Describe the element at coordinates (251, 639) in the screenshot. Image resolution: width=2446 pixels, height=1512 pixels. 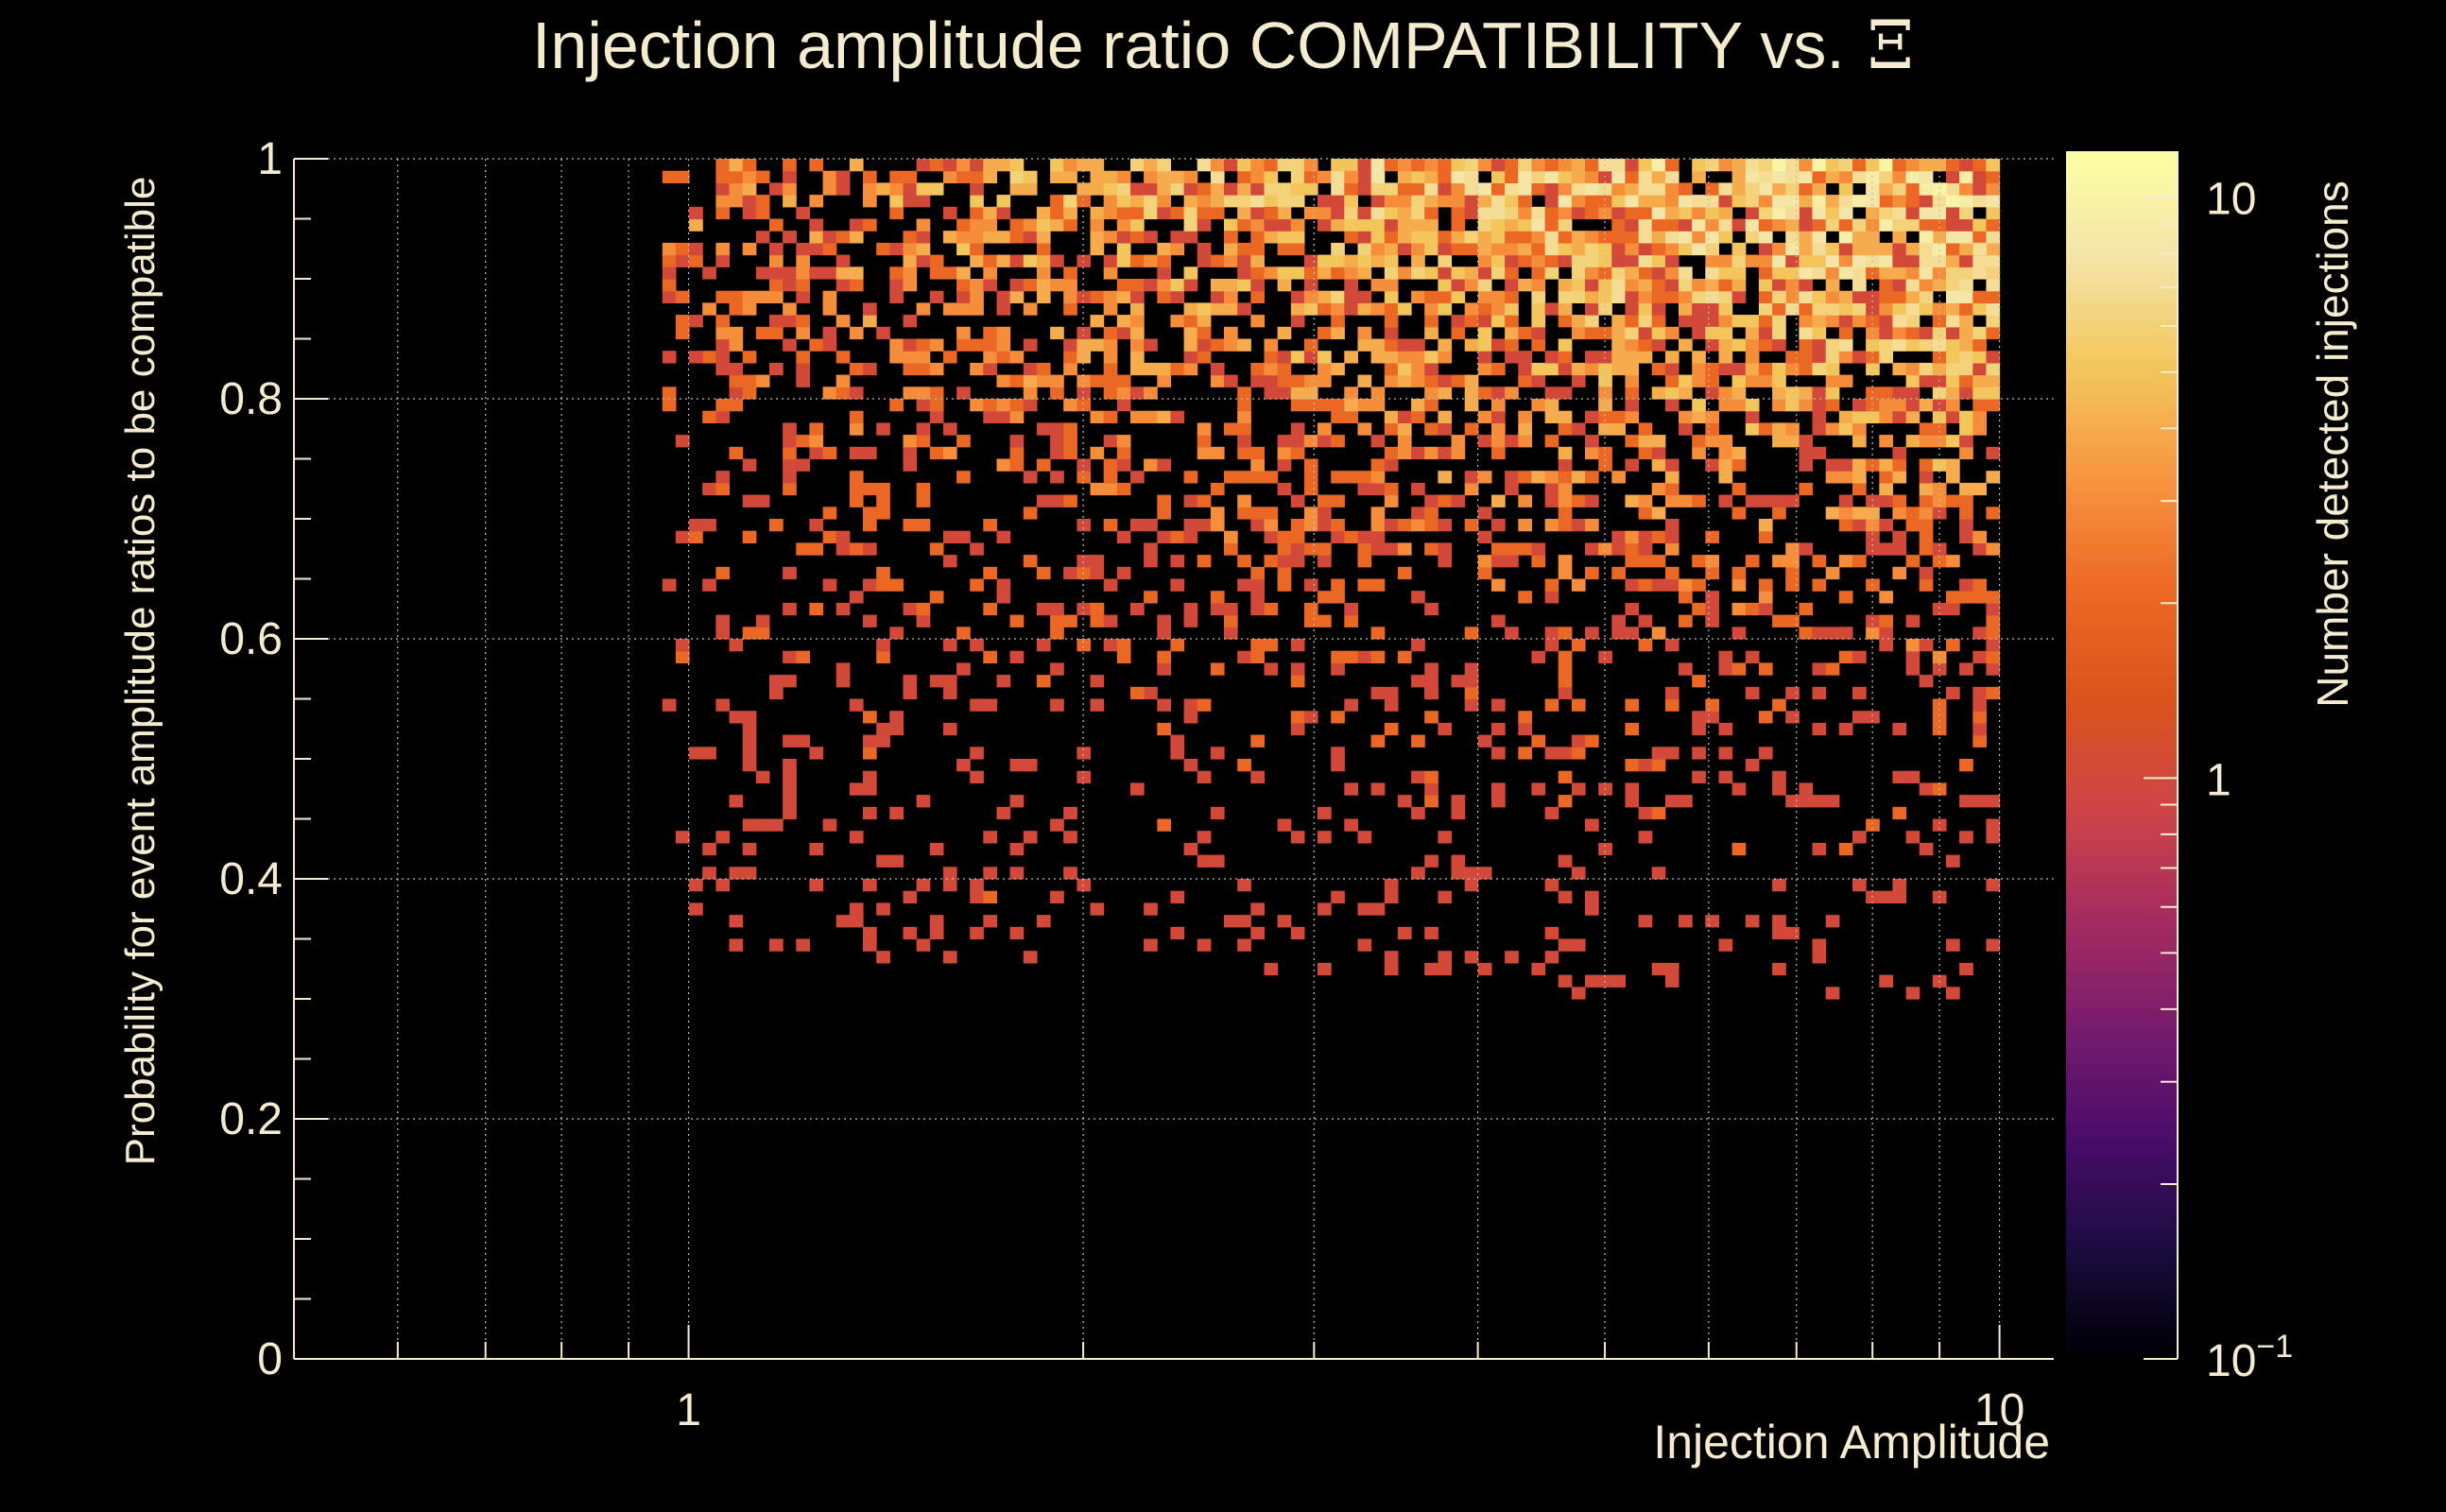
I see `y-tick-label: 0.6` at that location.